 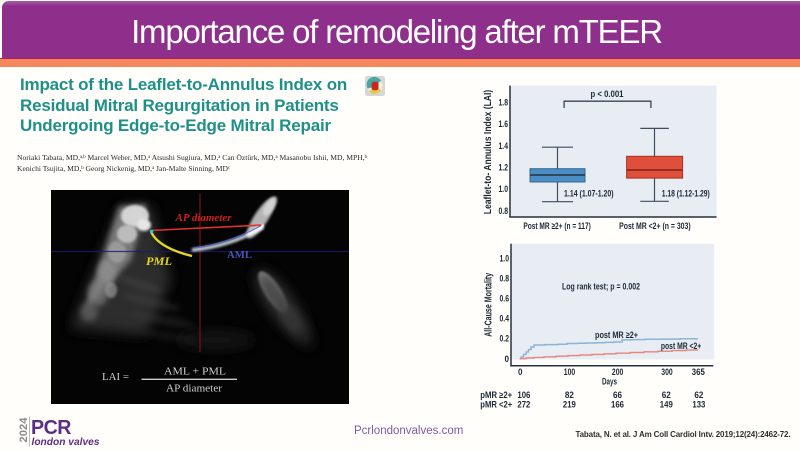 What do you see at coordinates (569, 404) in the screenshot?
I see `svg-text: 219` at bounding box center [569, 404].